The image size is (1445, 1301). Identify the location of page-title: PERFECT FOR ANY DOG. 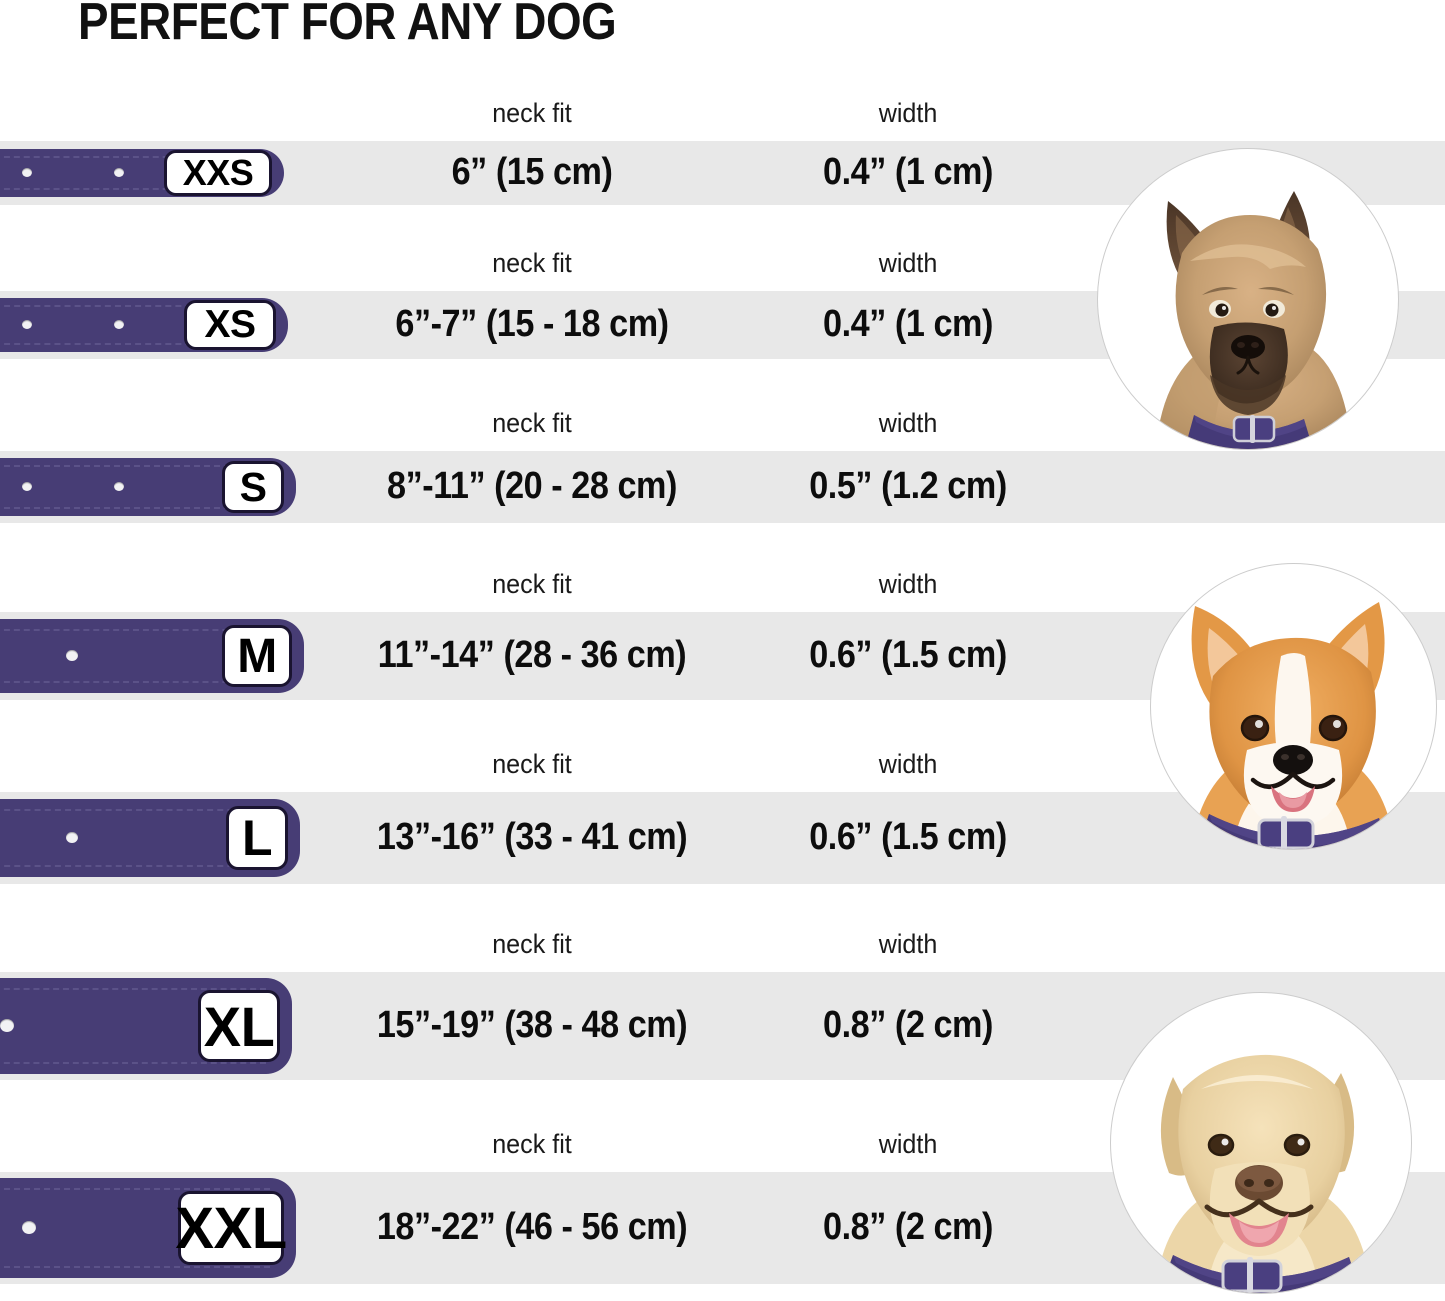
(347, 25).